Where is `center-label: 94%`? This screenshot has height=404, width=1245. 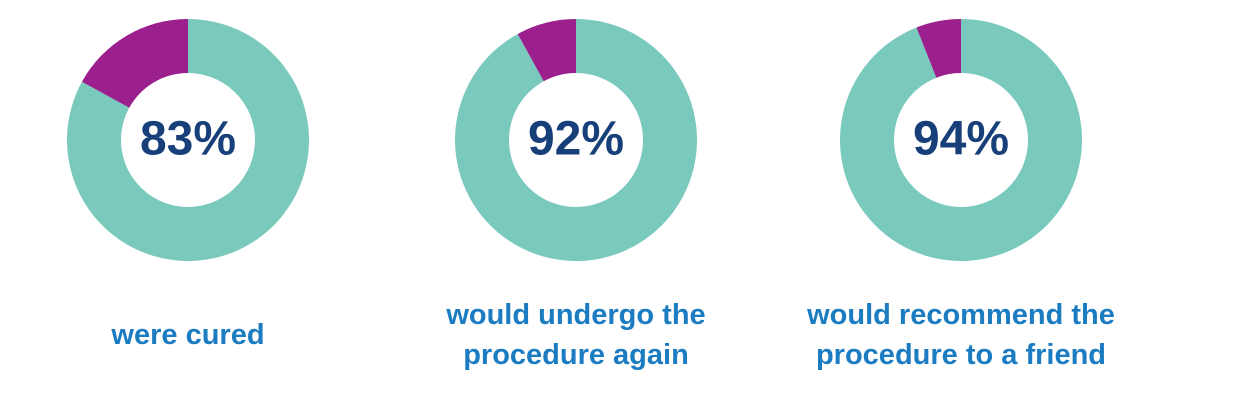 center-label: 94% is located at coordinates (961, 139).